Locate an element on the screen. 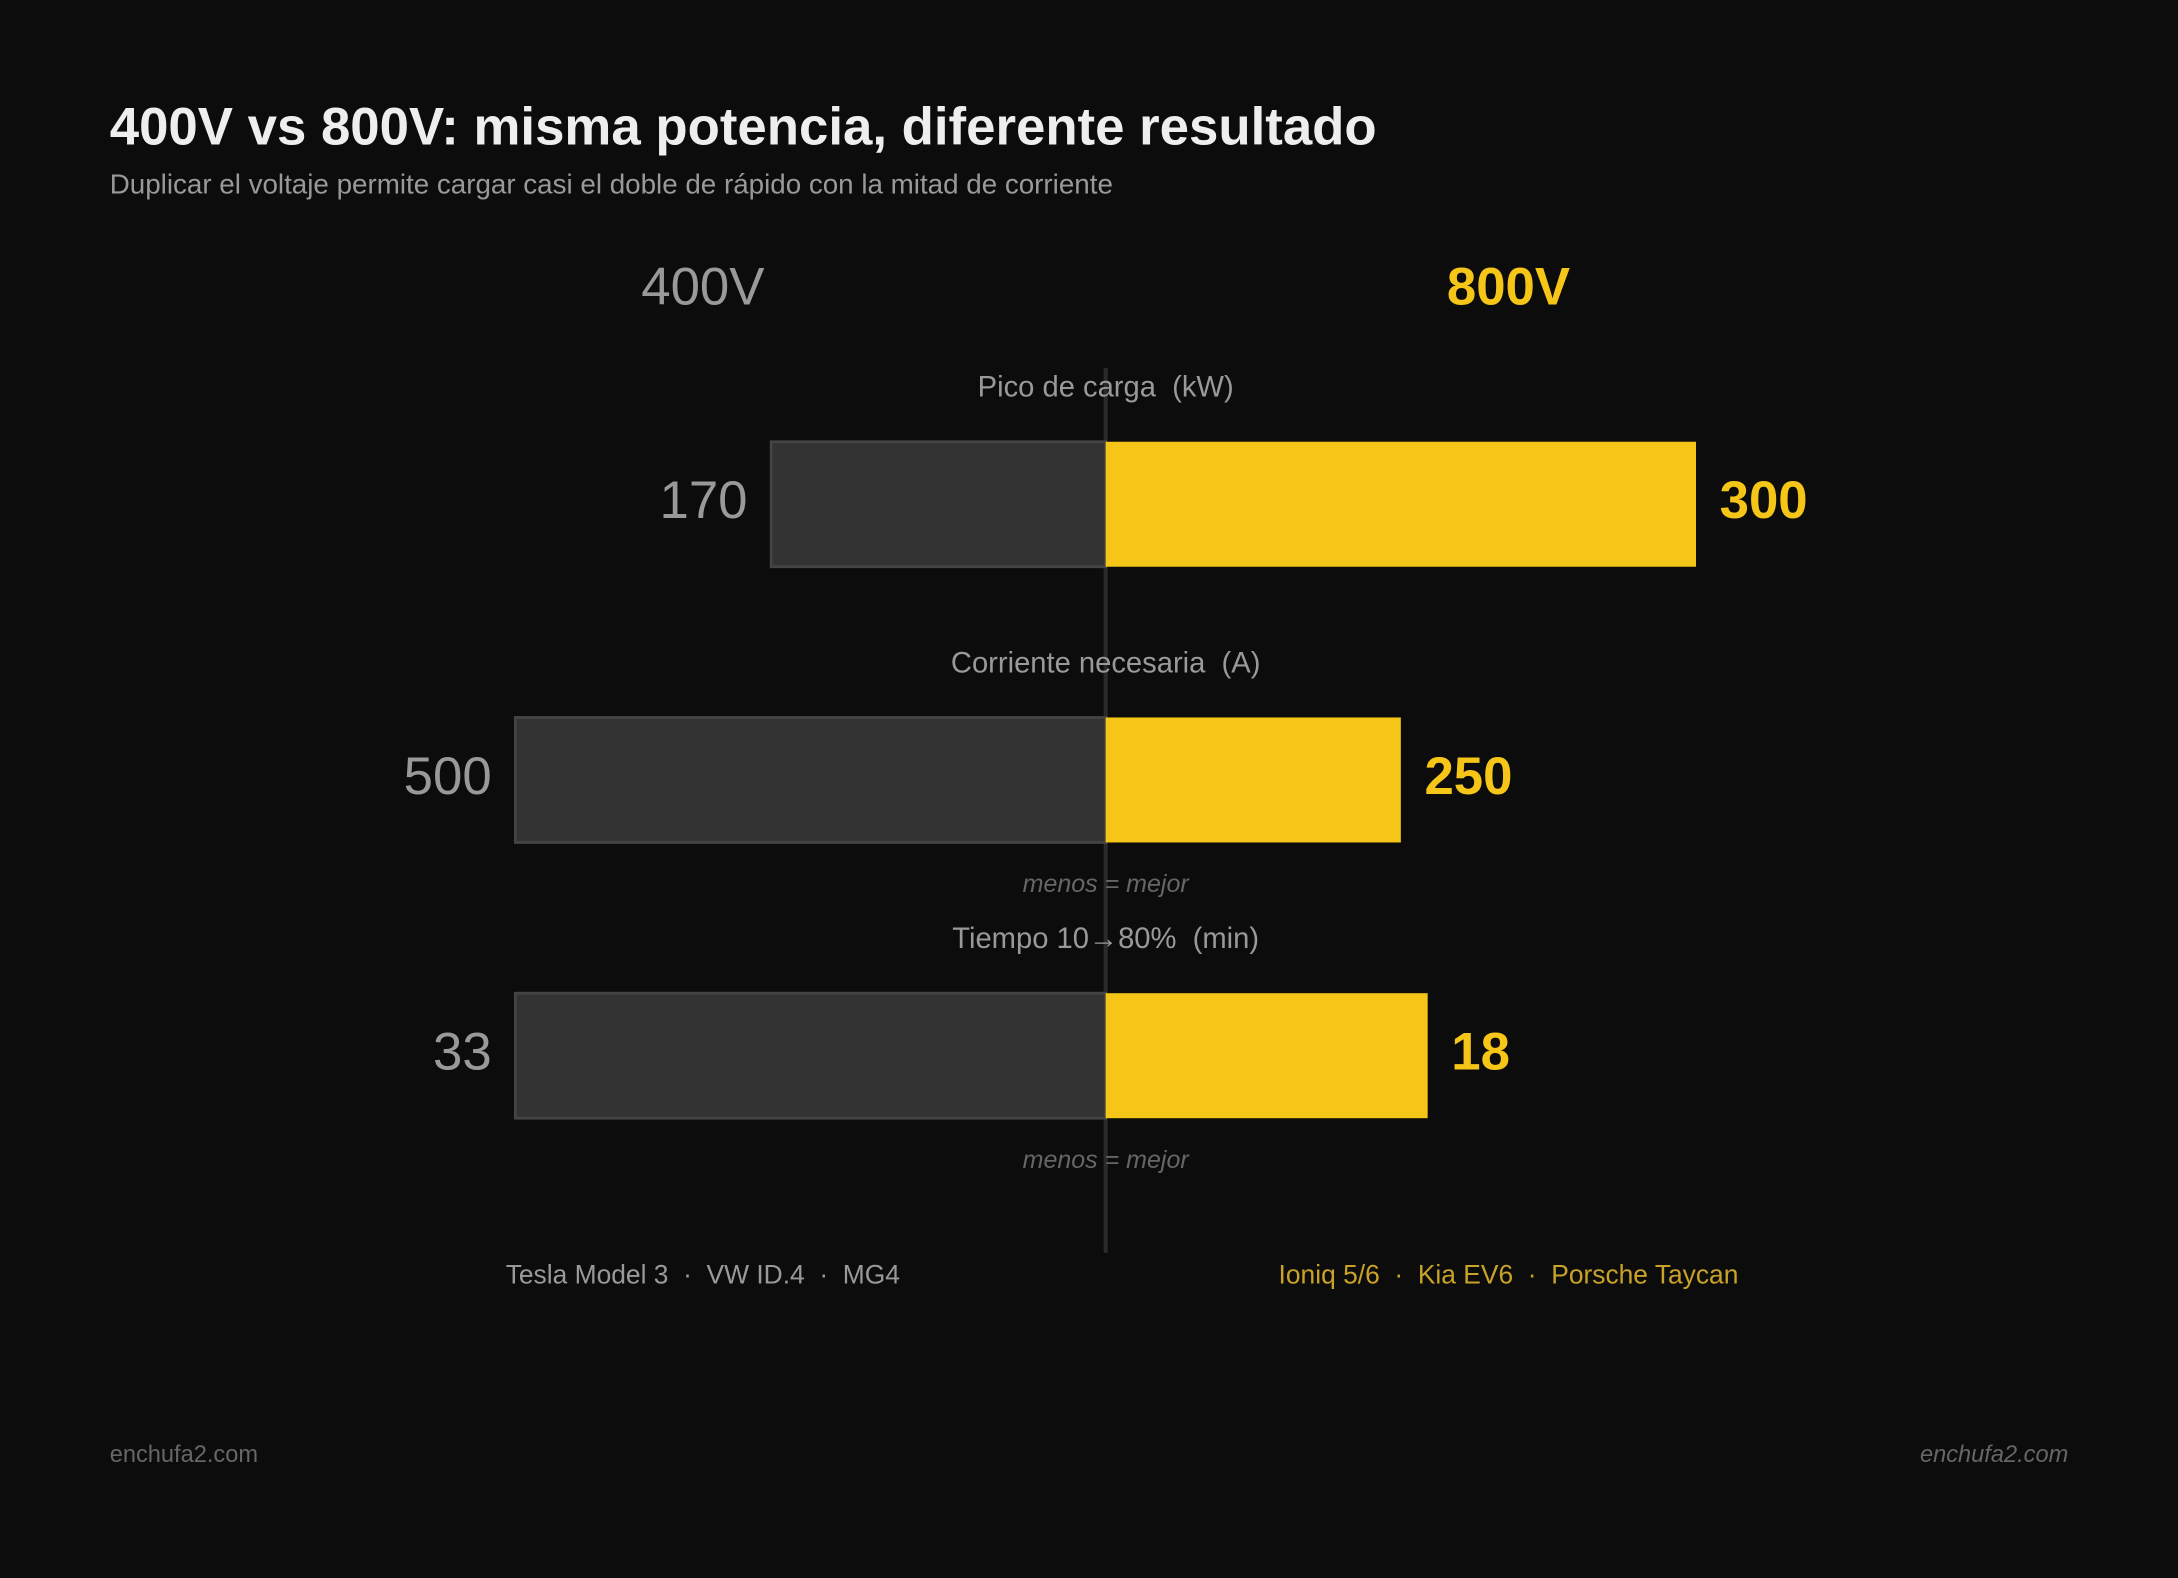 The image size is (2178, 1578). source-right: enchufa2.com is located at coordinates (1994, 1455).